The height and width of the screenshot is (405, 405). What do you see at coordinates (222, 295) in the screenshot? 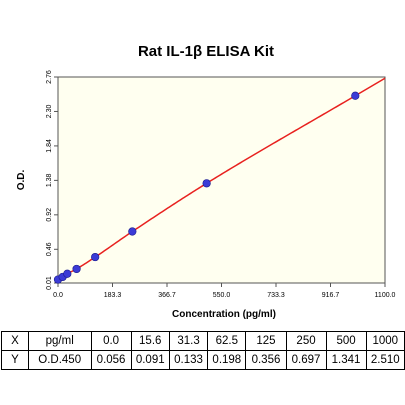
I see `x-tick-label: 550.0` at bounding box center [222, 295].